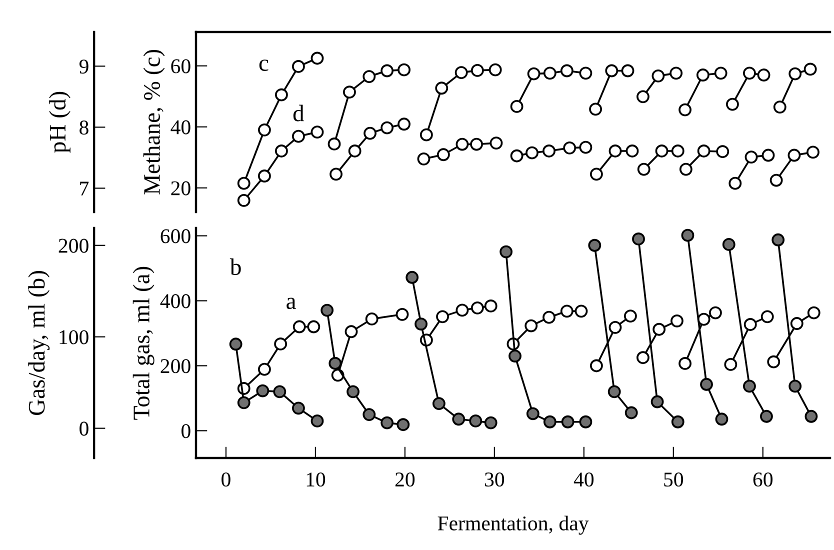 This screenshot has width=834, height=550. I want to click on x-tick-label: 0, so click(226, 479).